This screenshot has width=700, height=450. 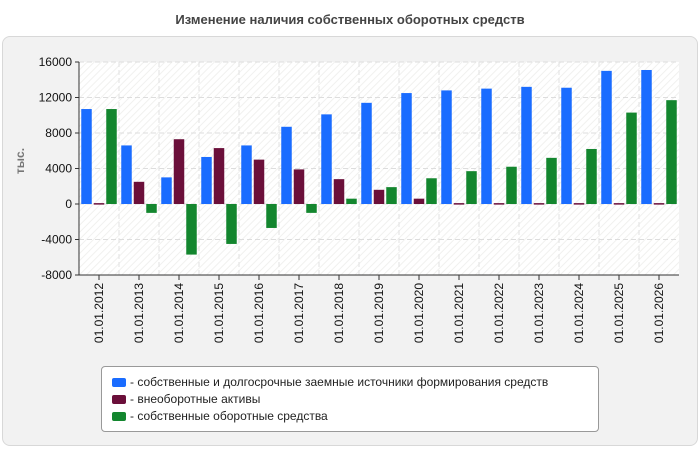 What do you see at coordinates (406, 148) in the screenshot?
I see `bar-01.01.2020-s0` at bounding box center [406, 148].